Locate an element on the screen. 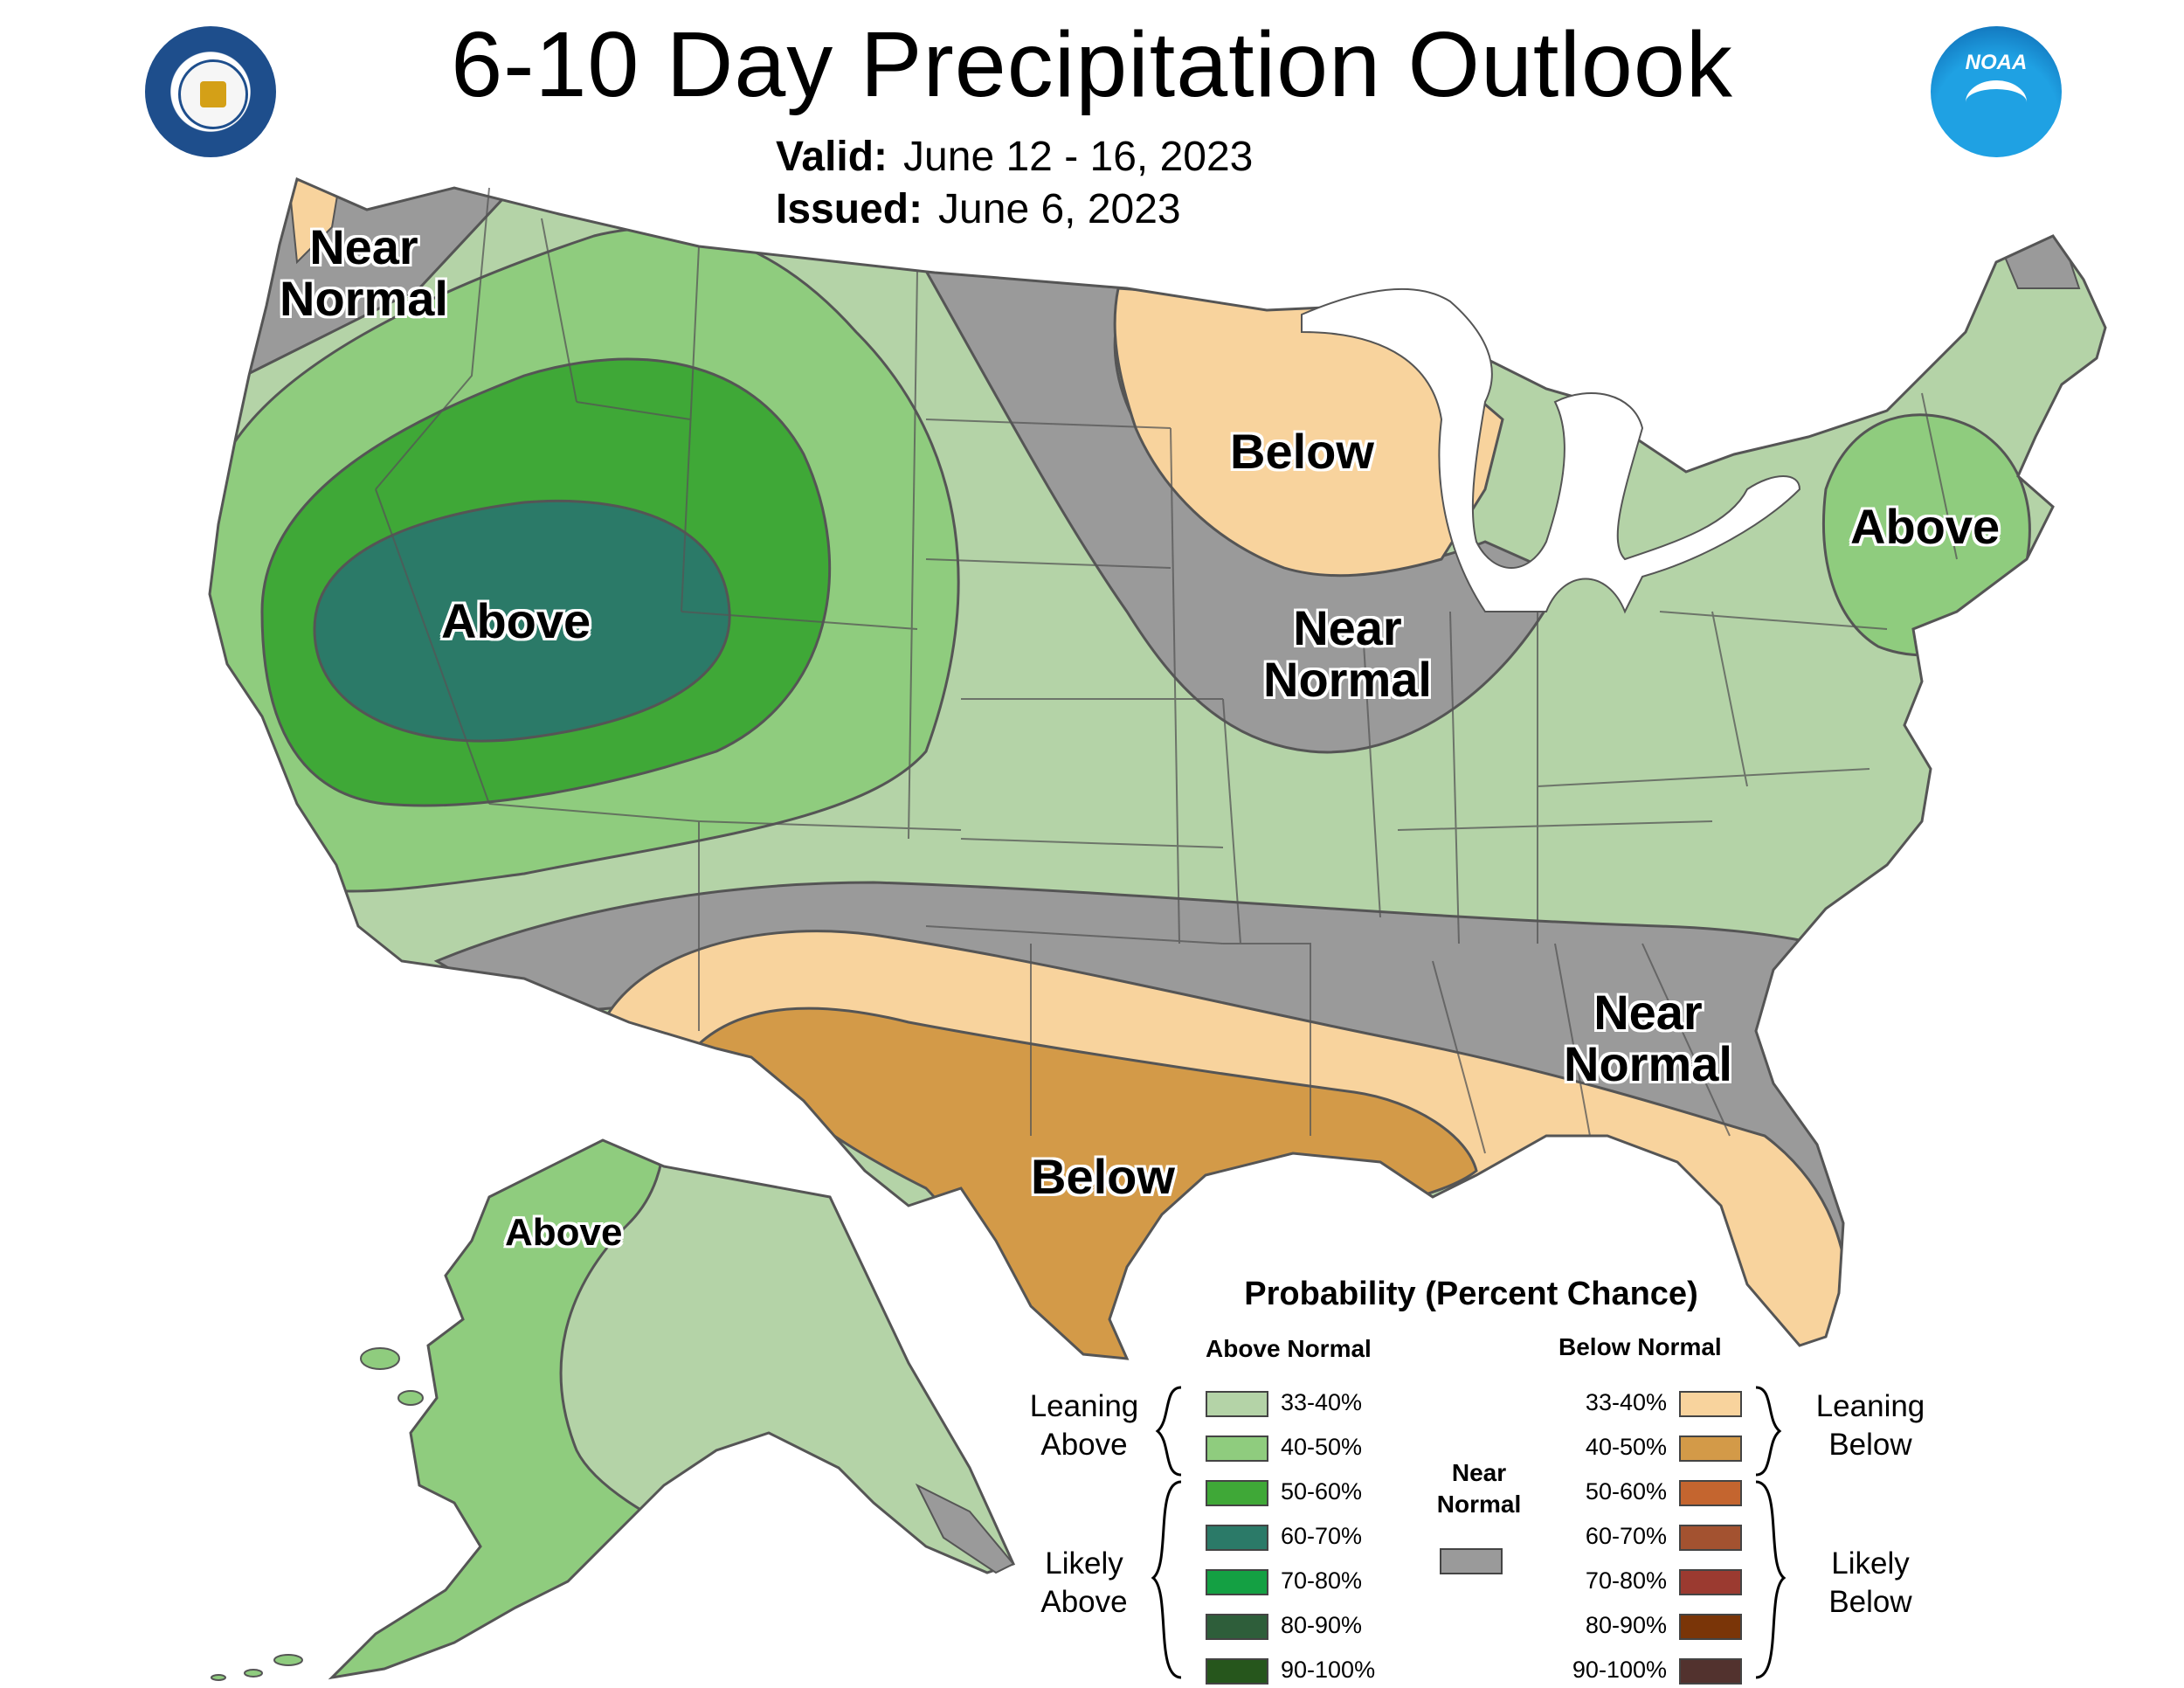 The width and height of the screenshot is (2184, 1688). map-label-southeast: Near Normal is located at coordinates (1648, 1038).